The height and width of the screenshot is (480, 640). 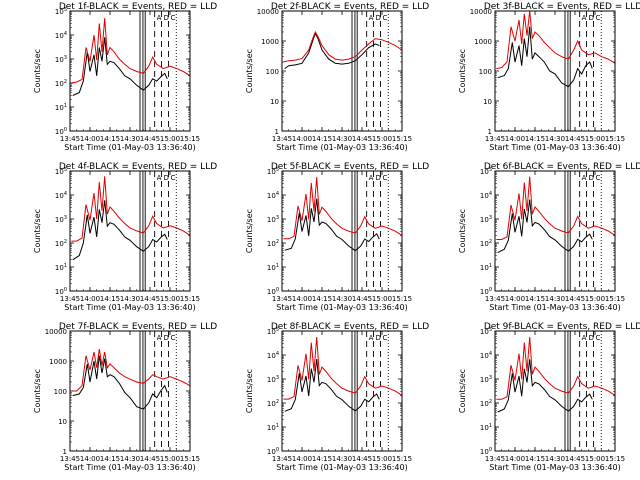 What do you see at coordinates (270, 42) in the screenshot?
I see `y-tick-label: 1000` at bounding box center [270, 42].